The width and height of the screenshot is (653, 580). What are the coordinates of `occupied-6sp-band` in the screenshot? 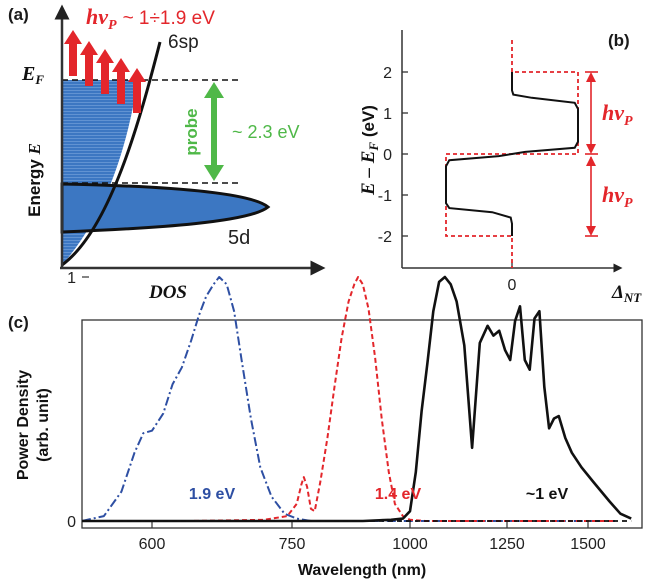 It's located at (100, 172).